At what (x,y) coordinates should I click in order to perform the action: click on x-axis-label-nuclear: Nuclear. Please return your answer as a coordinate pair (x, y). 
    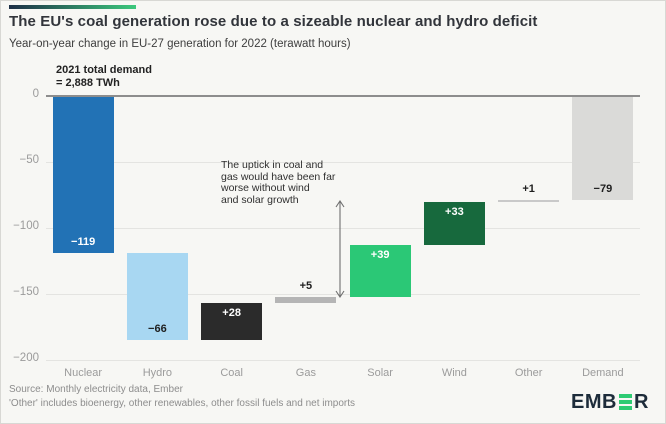
    Looking at the image, I should click on (83, 373).